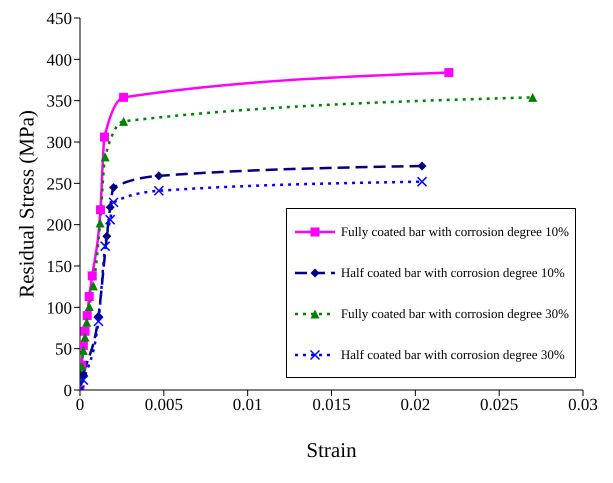  What do you see at coordinates (583, 404) in the screenshot?
I see `x-tick-label: 0.03` at bounding box center [583, 404].